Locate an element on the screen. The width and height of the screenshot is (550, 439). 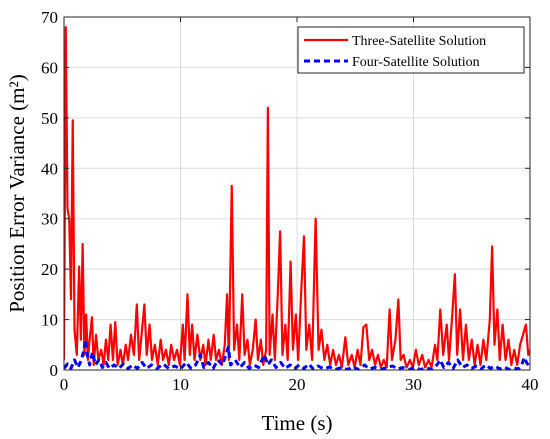
y-tick-label: 60 is located at coordinates (49, 67).